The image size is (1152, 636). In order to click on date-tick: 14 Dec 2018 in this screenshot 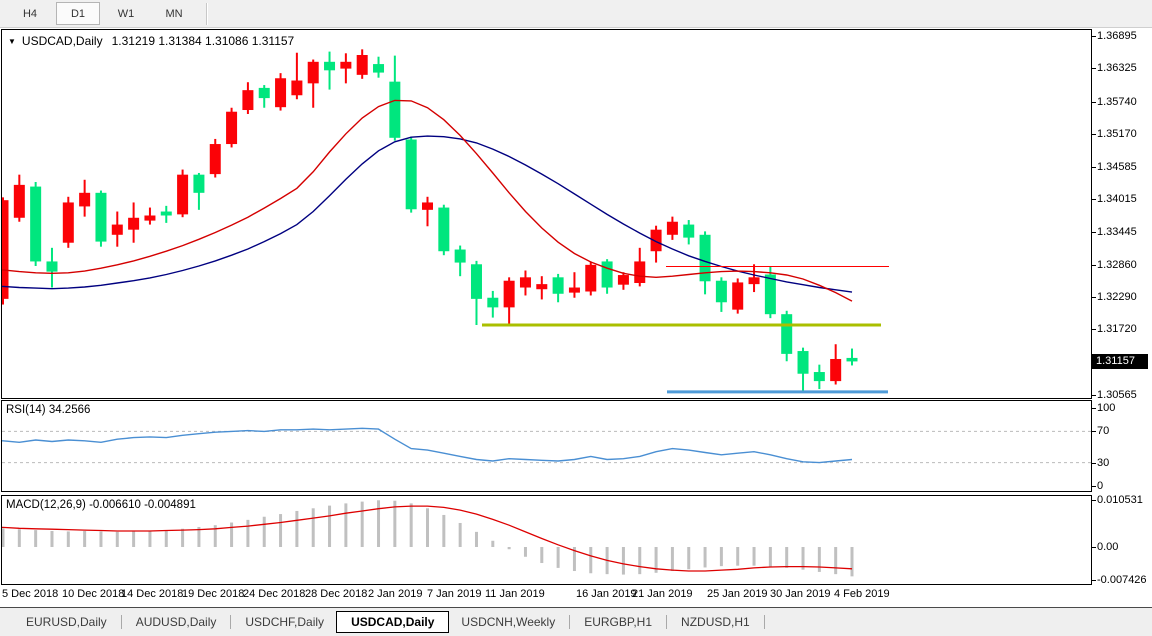, I will do `click(152, 594)`.